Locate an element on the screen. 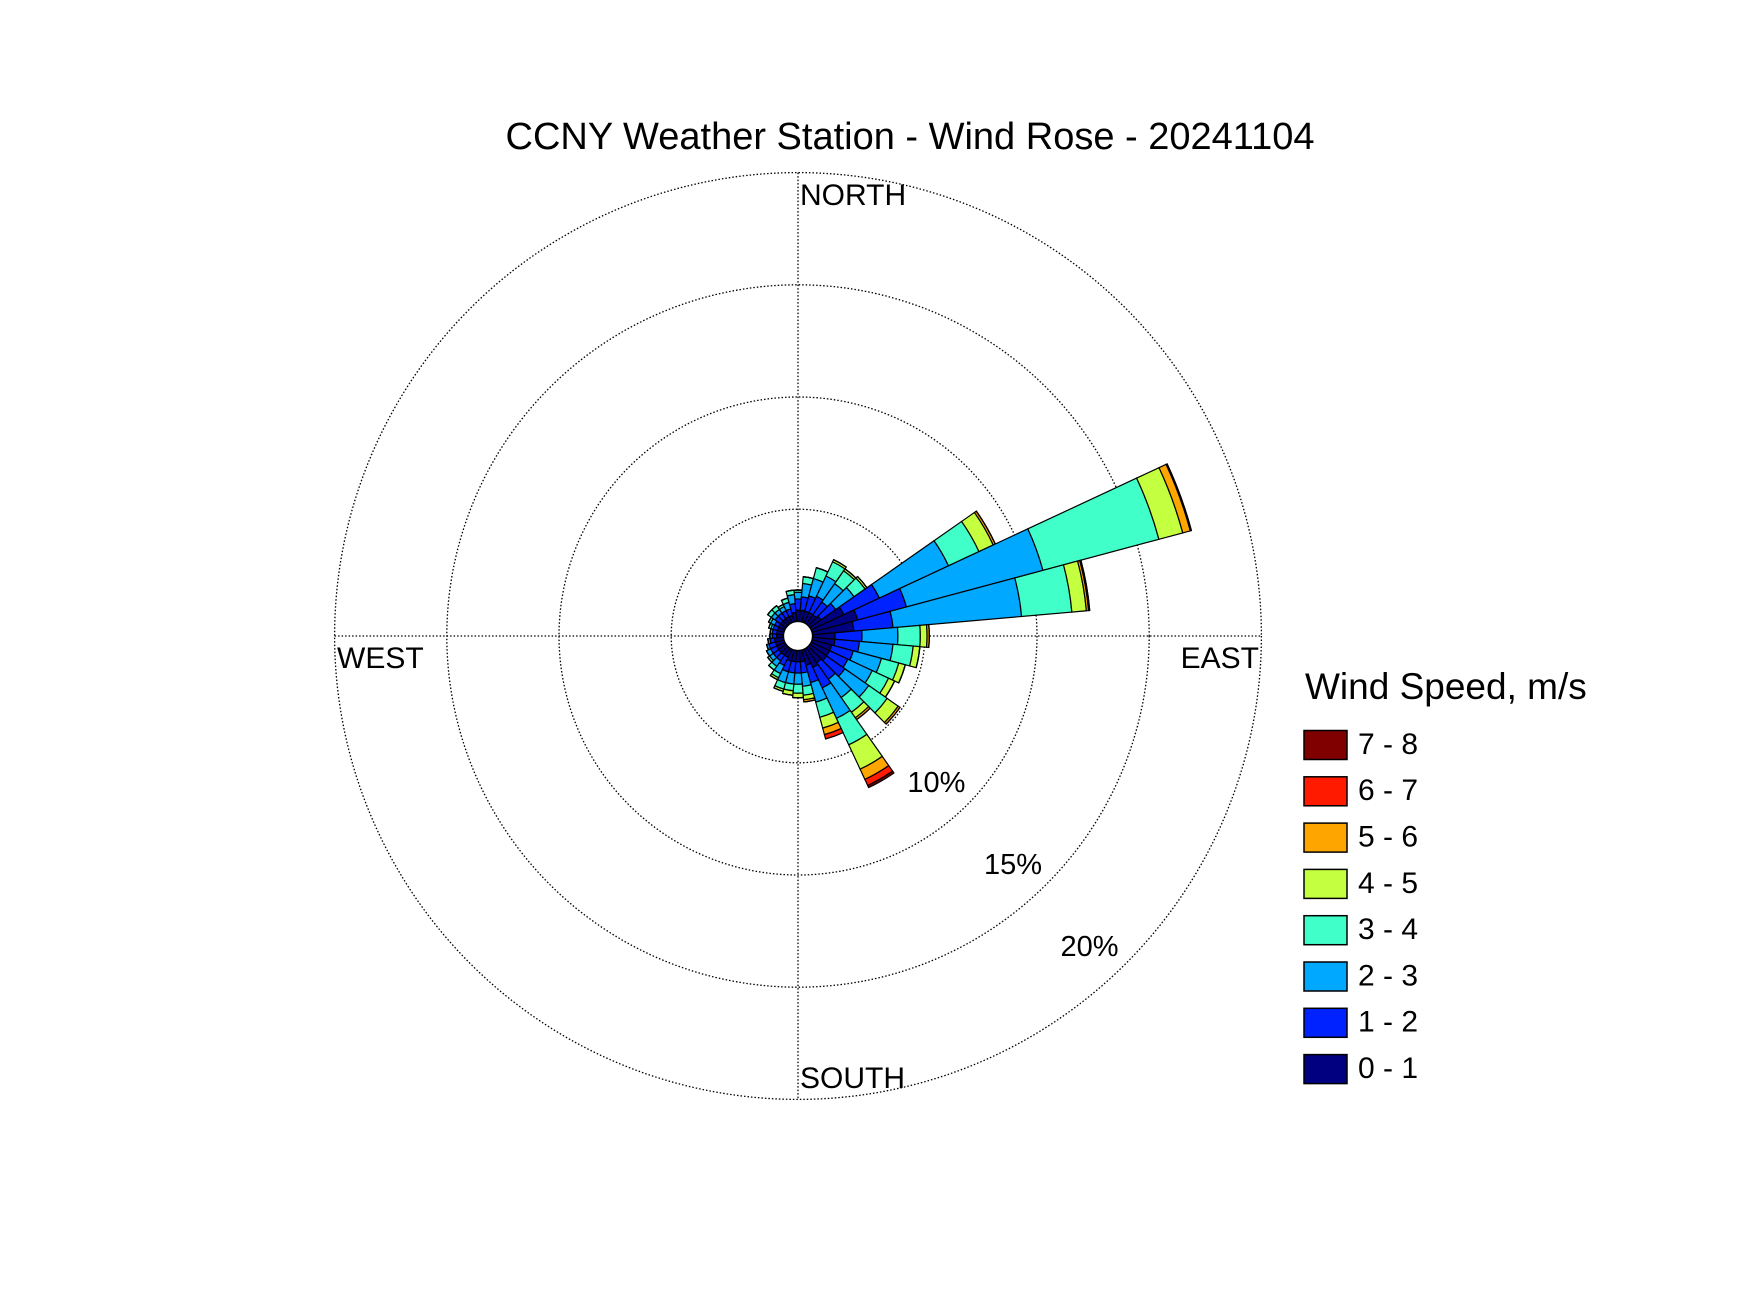 The width and height of the screenshot is (1750, 1313). grid-ring is located at coordinates (798, 636).